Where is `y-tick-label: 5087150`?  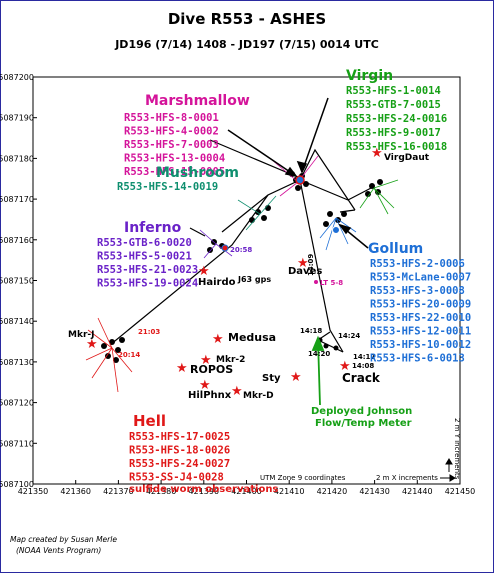 y-tick-label: 5087150 is located at coordinates (17, 281).